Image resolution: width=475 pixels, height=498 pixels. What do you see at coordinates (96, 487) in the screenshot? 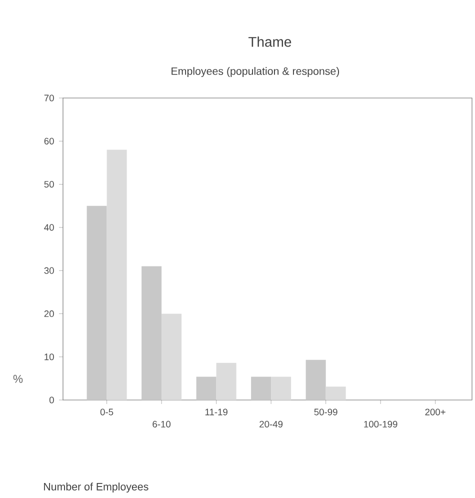
I see `text: Number of Employees` at bounding box center [96, 487].